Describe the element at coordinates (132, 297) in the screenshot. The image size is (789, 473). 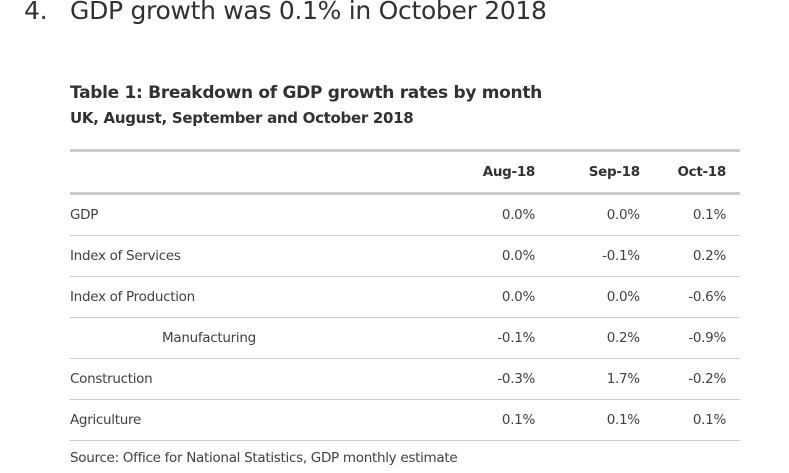
I see `row-label: Index of Production` at that location.